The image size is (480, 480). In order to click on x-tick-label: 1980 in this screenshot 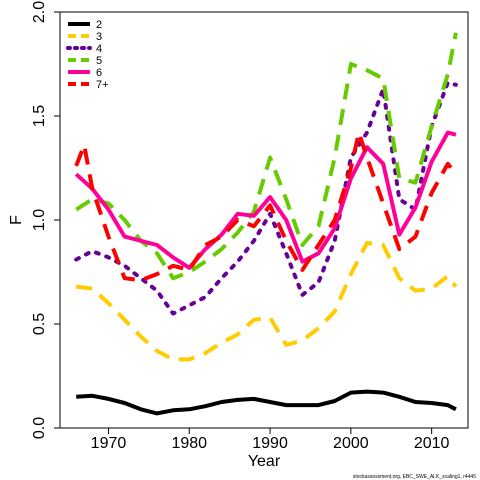, I will do `click(189, 443)`.